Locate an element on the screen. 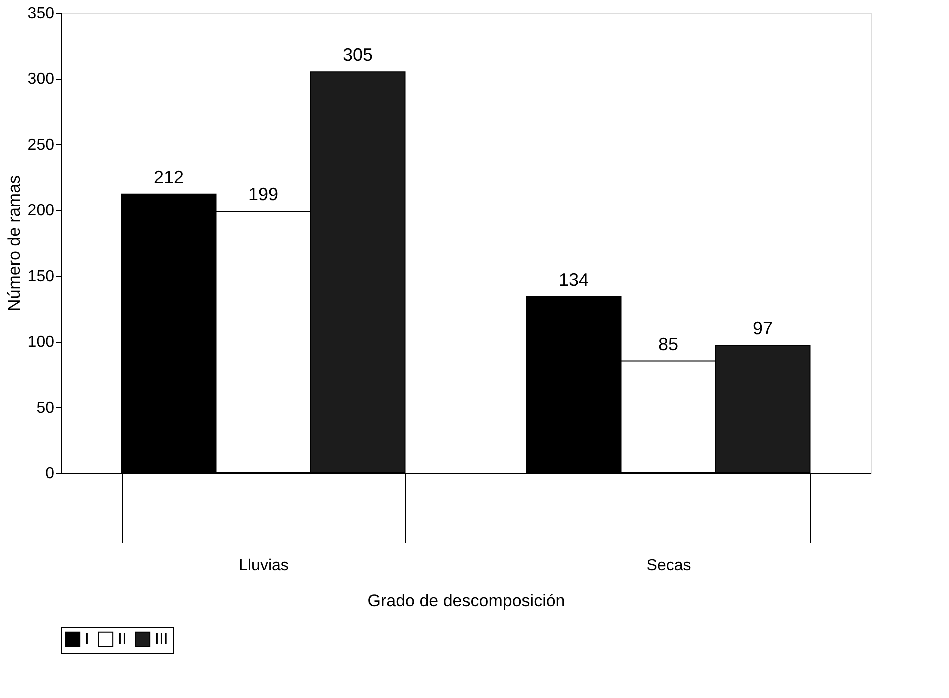 This screenshot has height=698, width=949. y-axis-title: Número de ramas is located at coordinates (14, 243).